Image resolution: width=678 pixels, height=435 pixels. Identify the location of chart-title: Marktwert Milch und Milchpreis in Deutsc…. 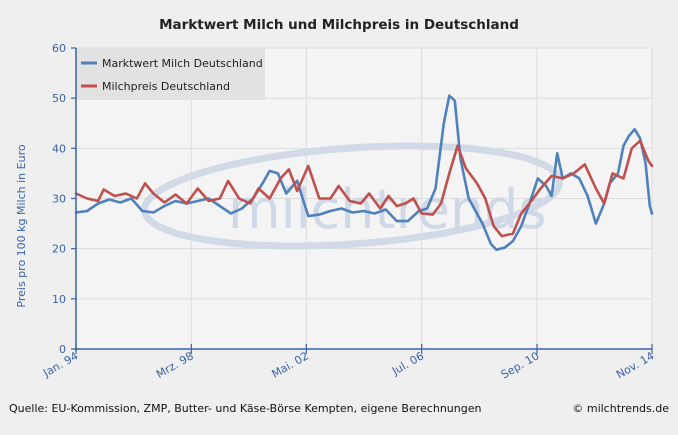
(339, 25).